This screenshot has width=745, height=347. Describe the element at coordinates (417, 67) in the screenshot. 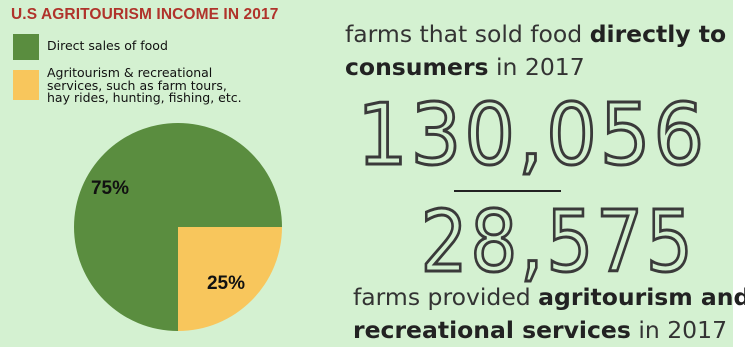

I see `stat-1-text-bold-2: consumers` at that location.